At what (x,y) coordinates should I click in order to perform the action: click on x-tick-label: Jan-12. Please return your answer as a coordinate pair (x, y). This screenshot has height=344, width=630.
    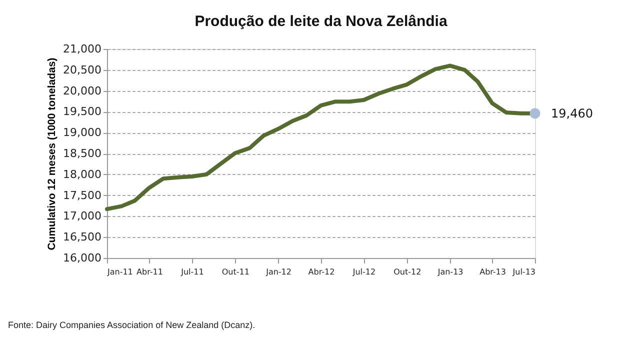
    Looking at the image, I should click on (278, 272).